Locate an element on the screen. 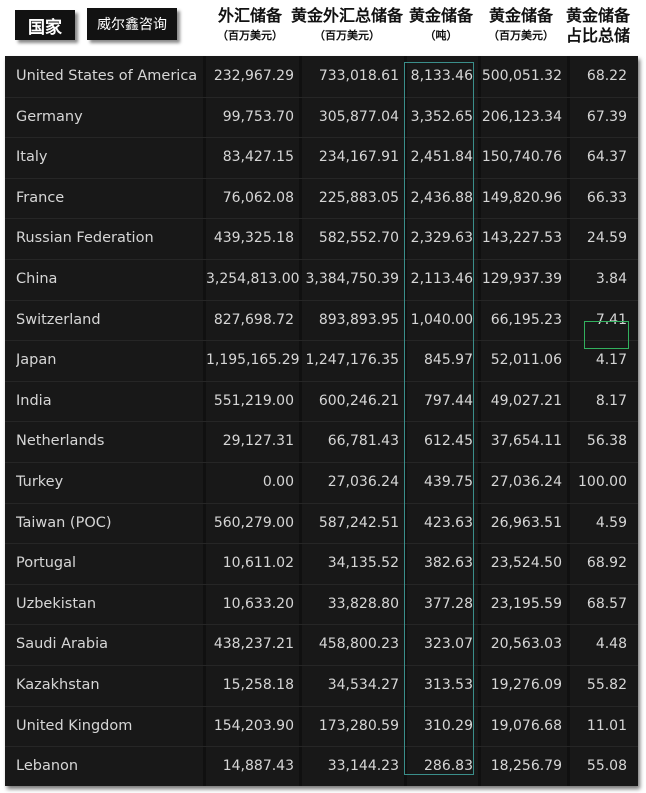  fx-reserves-cell: 76,062.08 is located at coordinates (258, 197).